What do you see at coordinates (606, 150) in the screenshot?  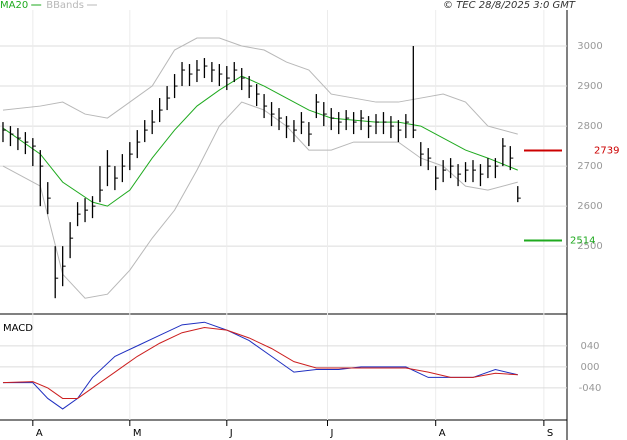 I see `level-label: 2739` at bounding box center [606, 150].